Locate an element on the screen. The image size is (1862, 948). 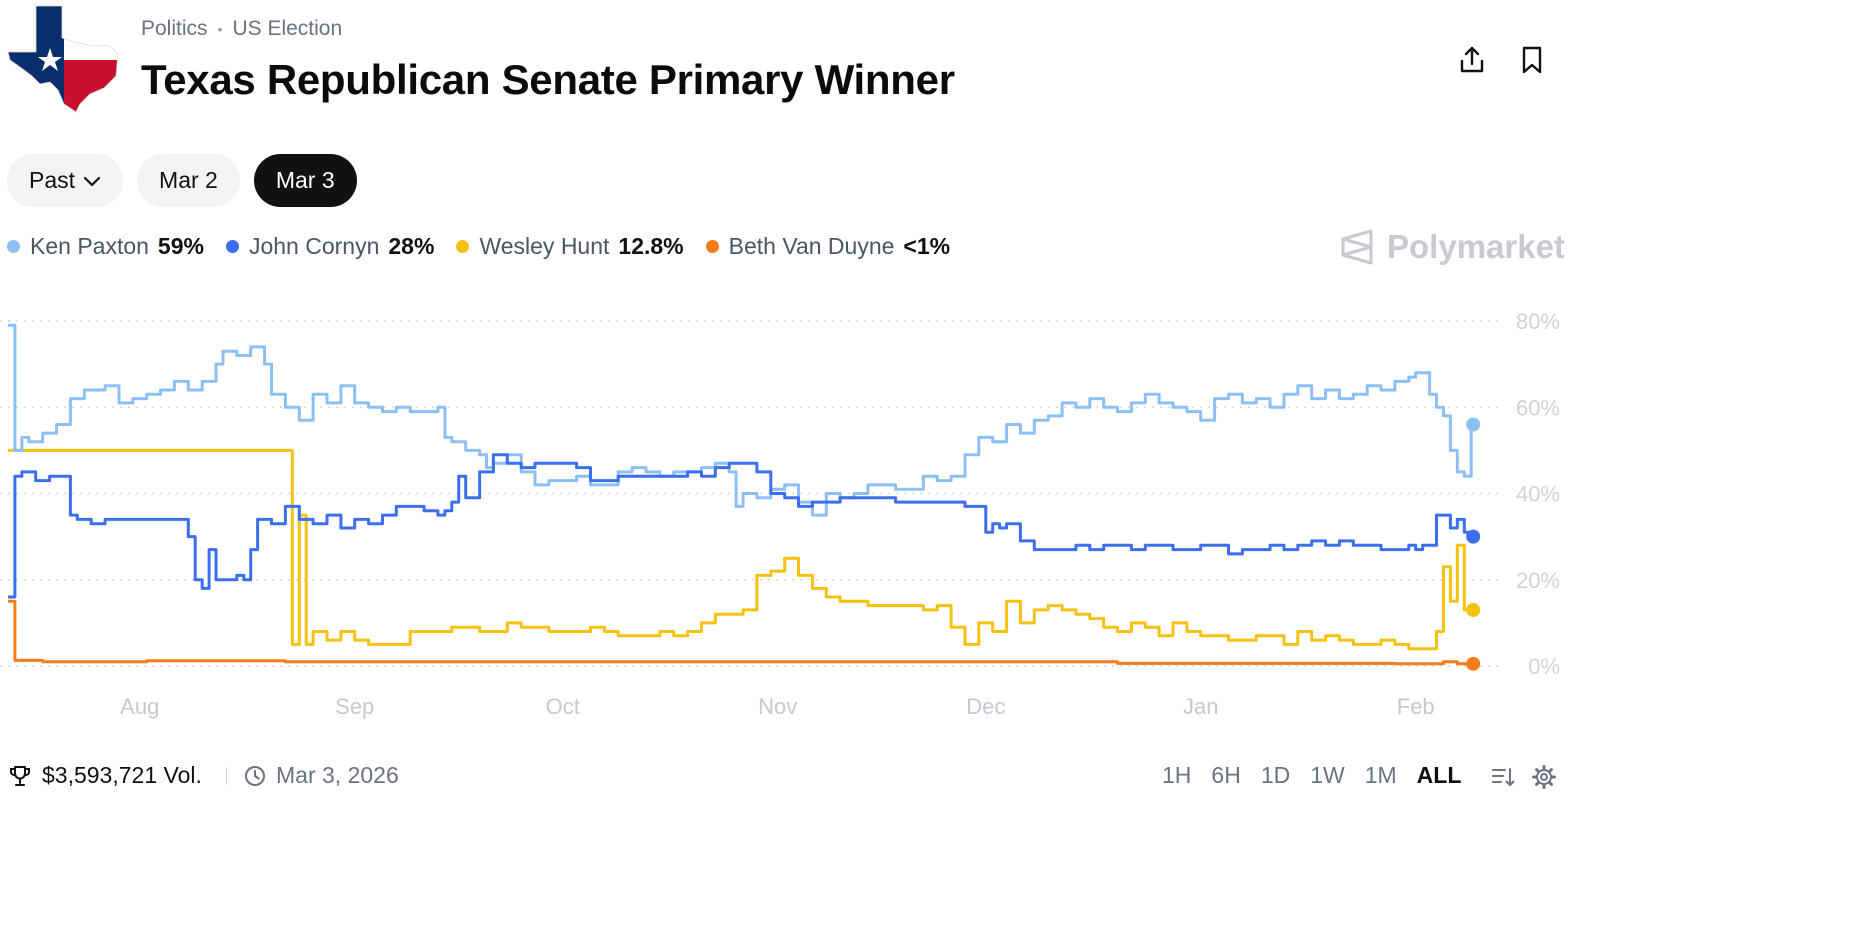
y-tick-label: 20% is located at coordinates (1538, 580).